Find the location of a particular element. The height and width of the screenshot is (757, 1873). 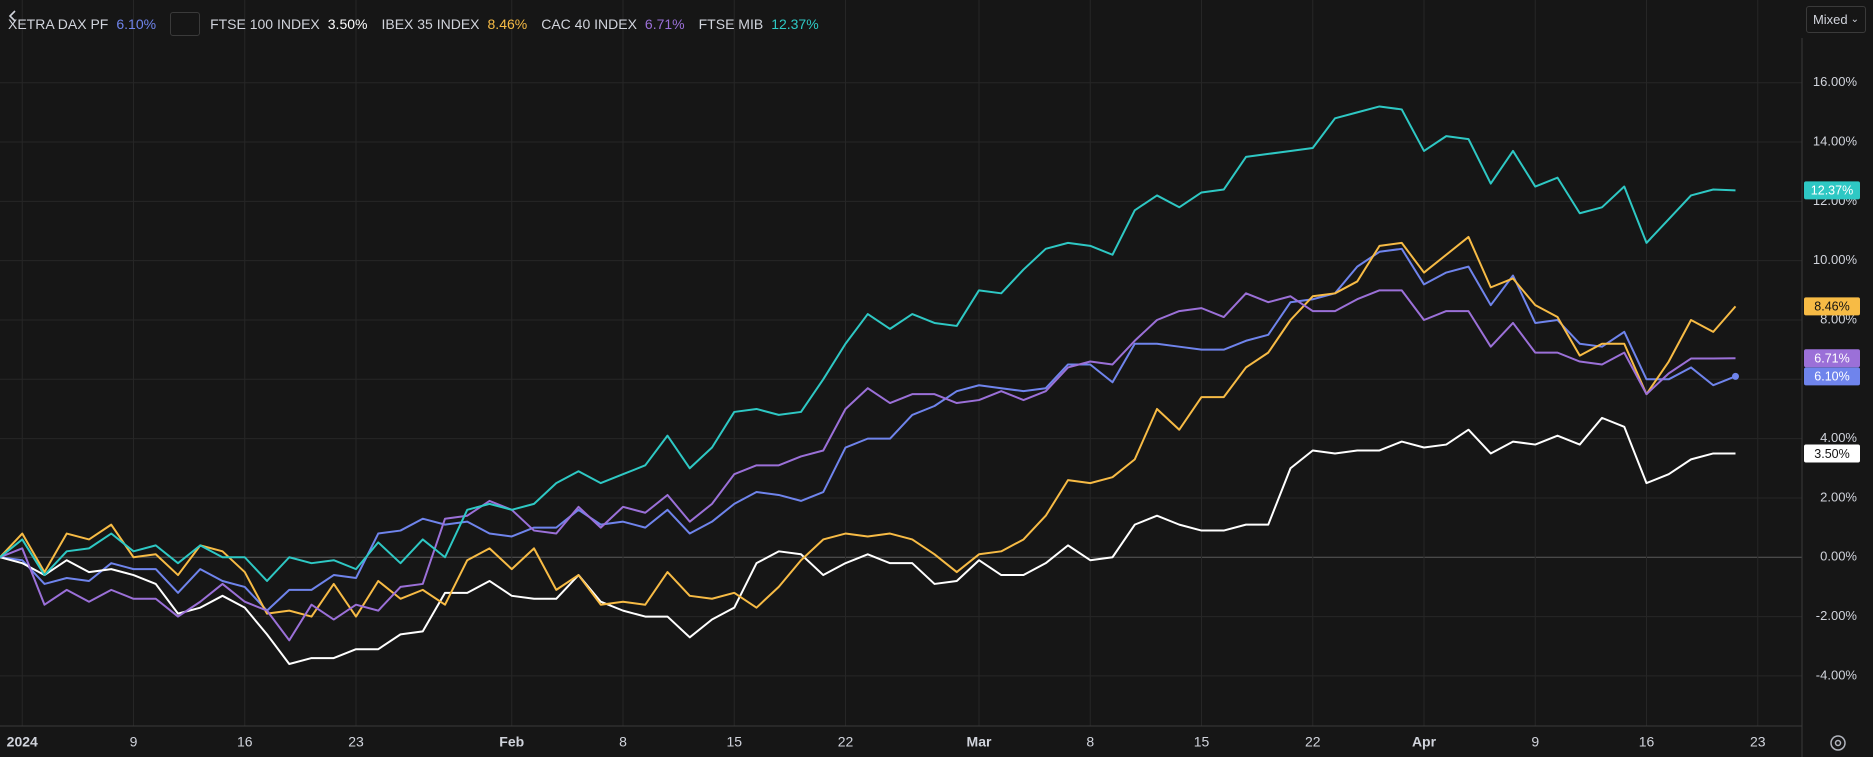

legend-item: CAC 40 INDEX 6.71% is located at coordinates (612, 24).